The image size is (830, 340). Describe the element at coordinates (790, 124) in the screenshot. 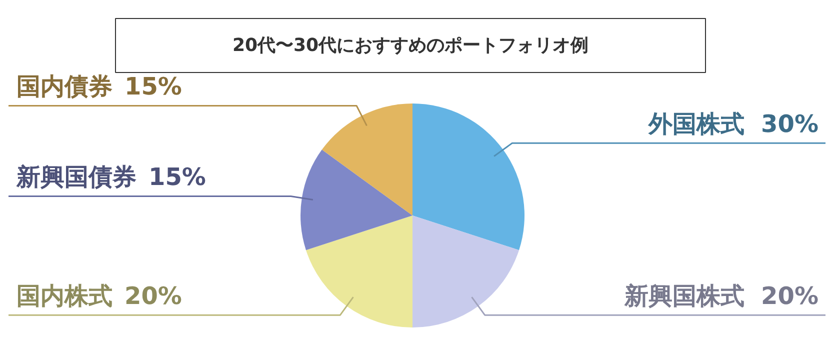

I see `data-label: 30%` at that location.